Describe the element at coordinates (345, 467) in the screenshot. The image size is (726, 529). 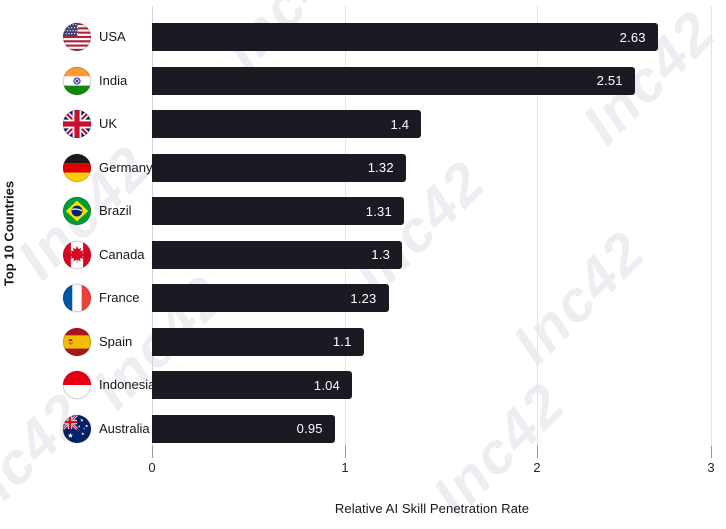
I see `x-axis-tick-label: 1` at that location.